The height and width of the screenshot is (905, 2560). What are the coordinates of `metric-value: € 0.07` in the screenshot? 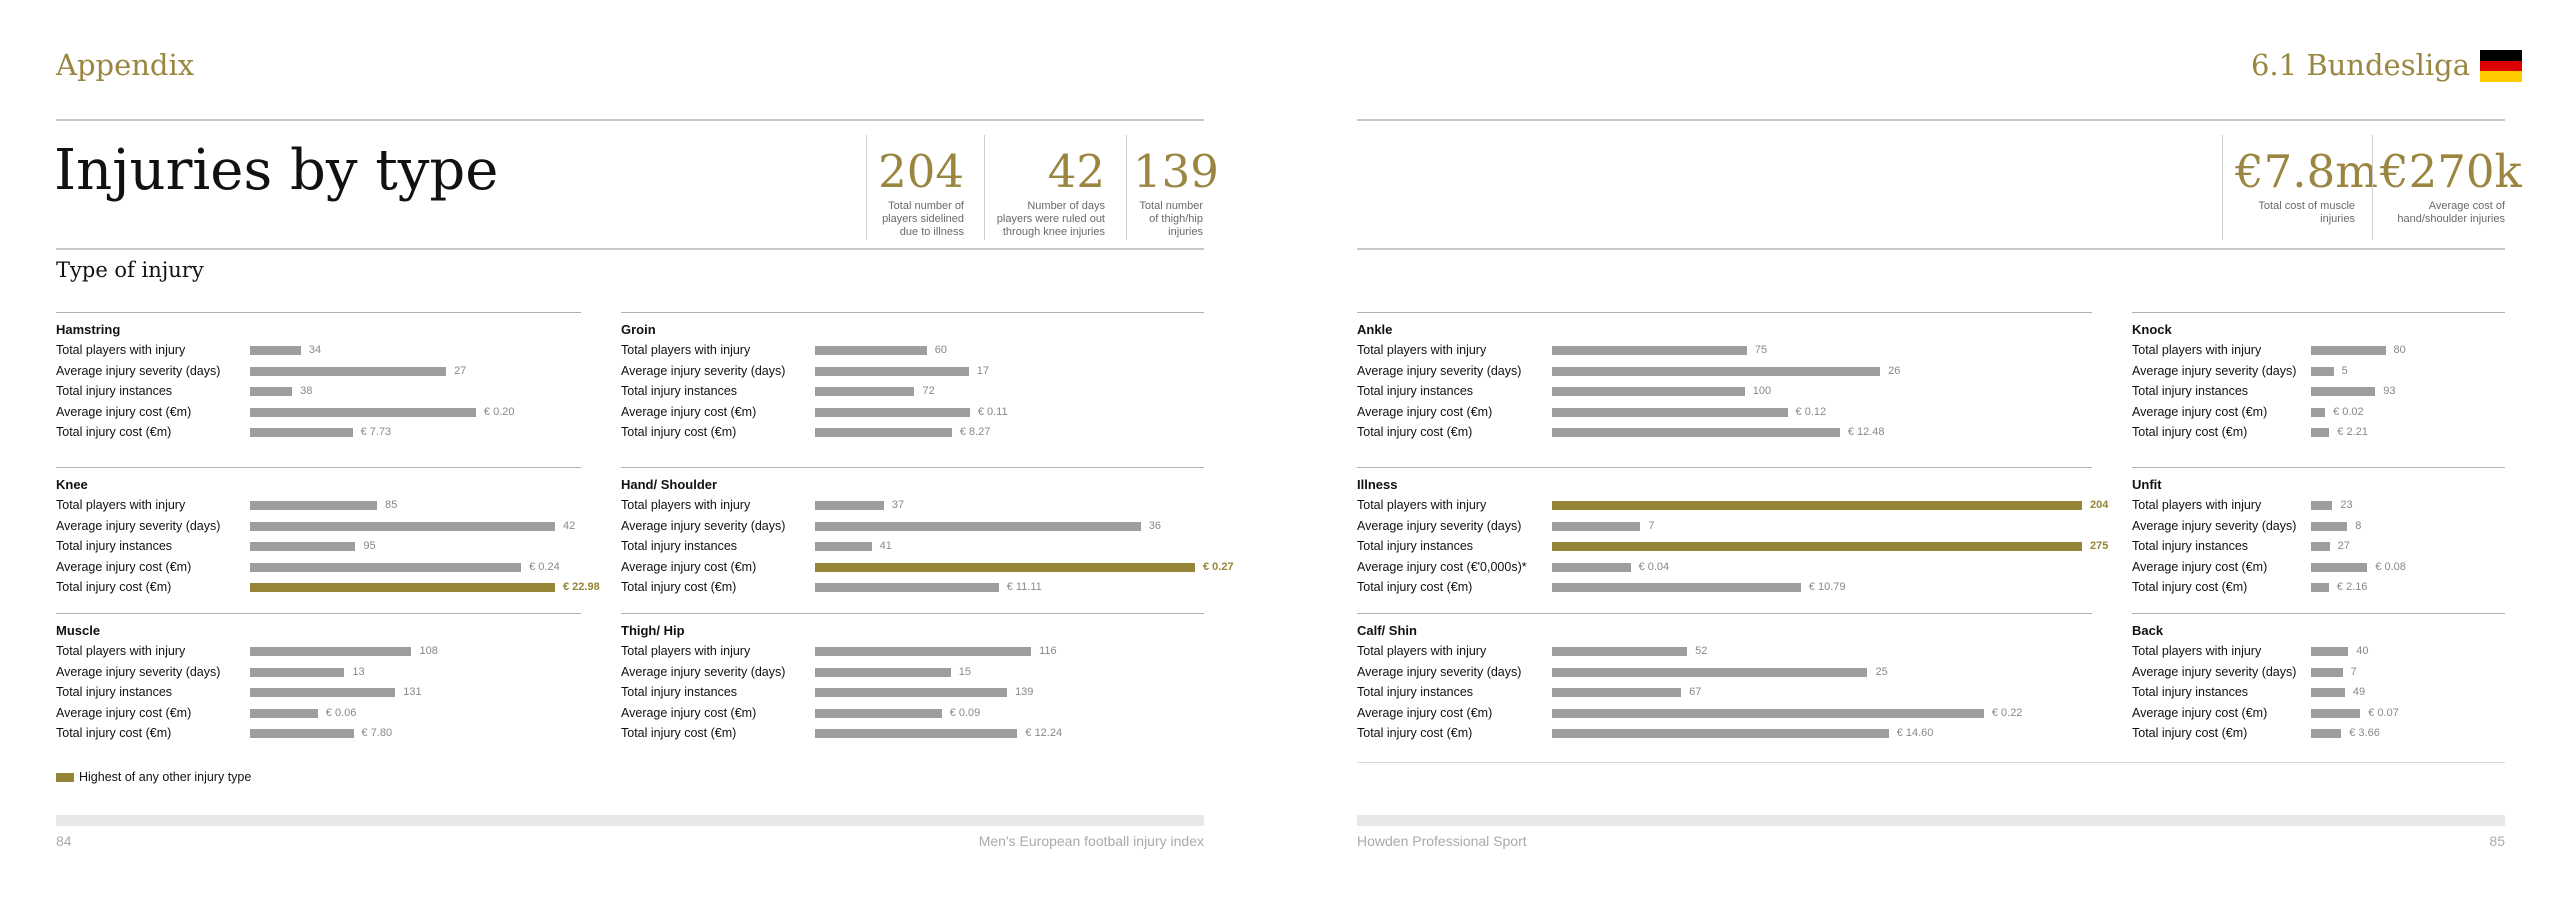 It's located at (2383, 712).